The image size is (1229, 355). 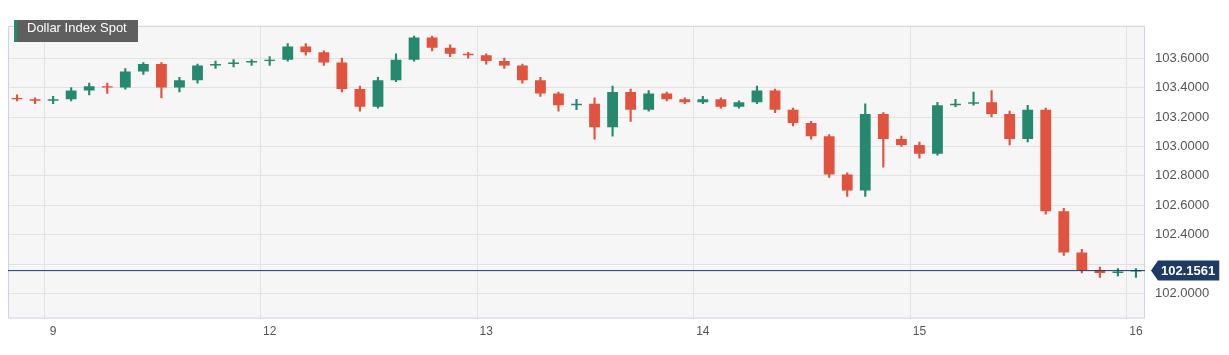 I want to click on x-tick-label: 15, so click(x=919, y=331).